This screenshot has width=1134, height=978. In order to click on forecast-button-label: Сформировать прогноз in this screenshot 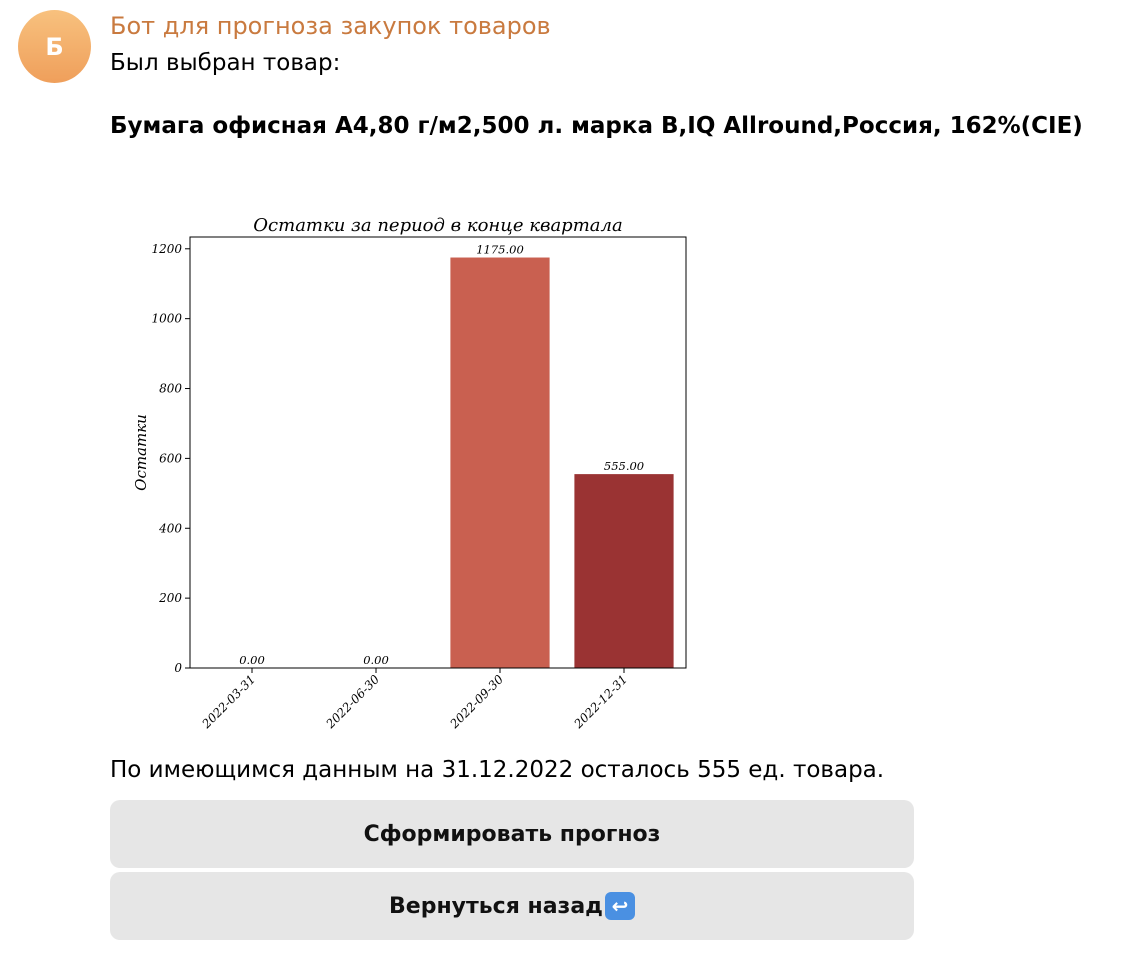, I will do `click(512, 834)`.